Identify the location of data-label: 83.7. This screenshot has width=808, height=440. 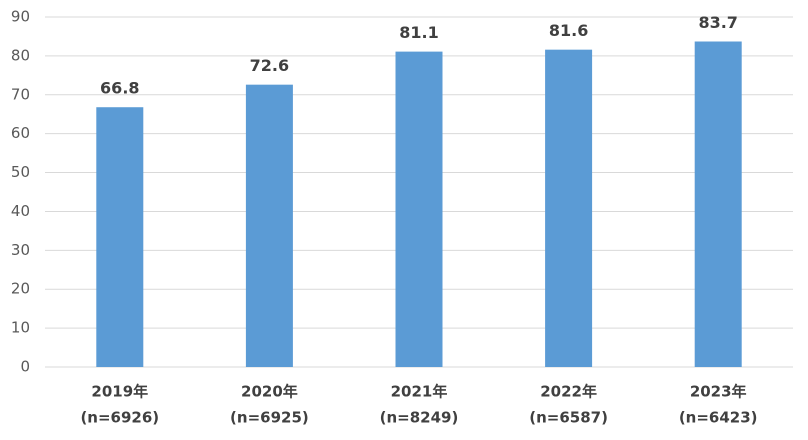
(717, 22).